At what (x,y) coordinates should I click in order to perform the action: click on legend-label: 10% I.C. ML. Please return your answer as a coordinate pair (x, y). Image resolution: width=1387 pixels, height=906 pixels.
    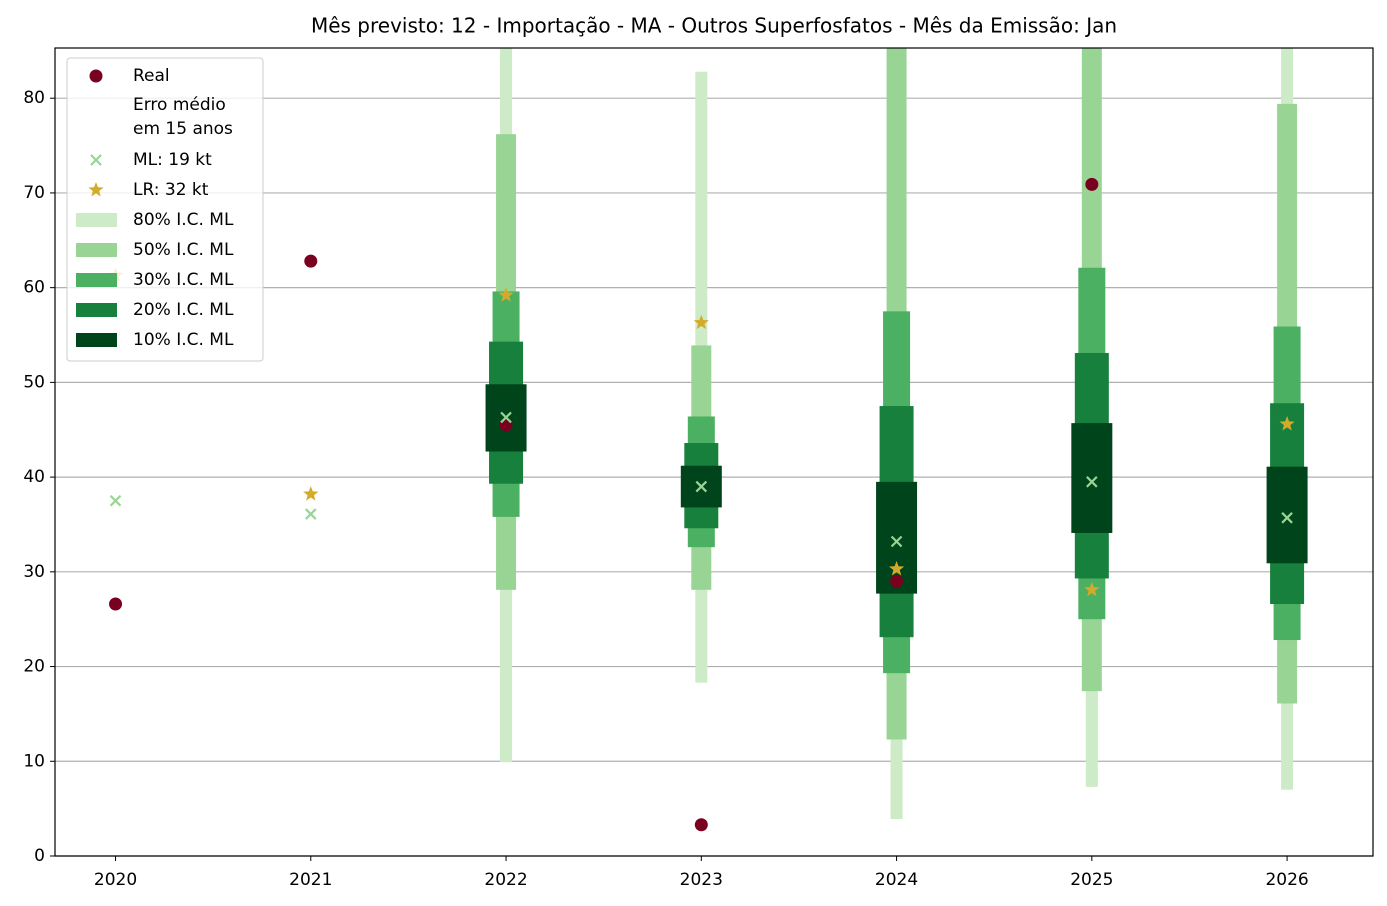
    Looking at the image, I should click on (183, 340).